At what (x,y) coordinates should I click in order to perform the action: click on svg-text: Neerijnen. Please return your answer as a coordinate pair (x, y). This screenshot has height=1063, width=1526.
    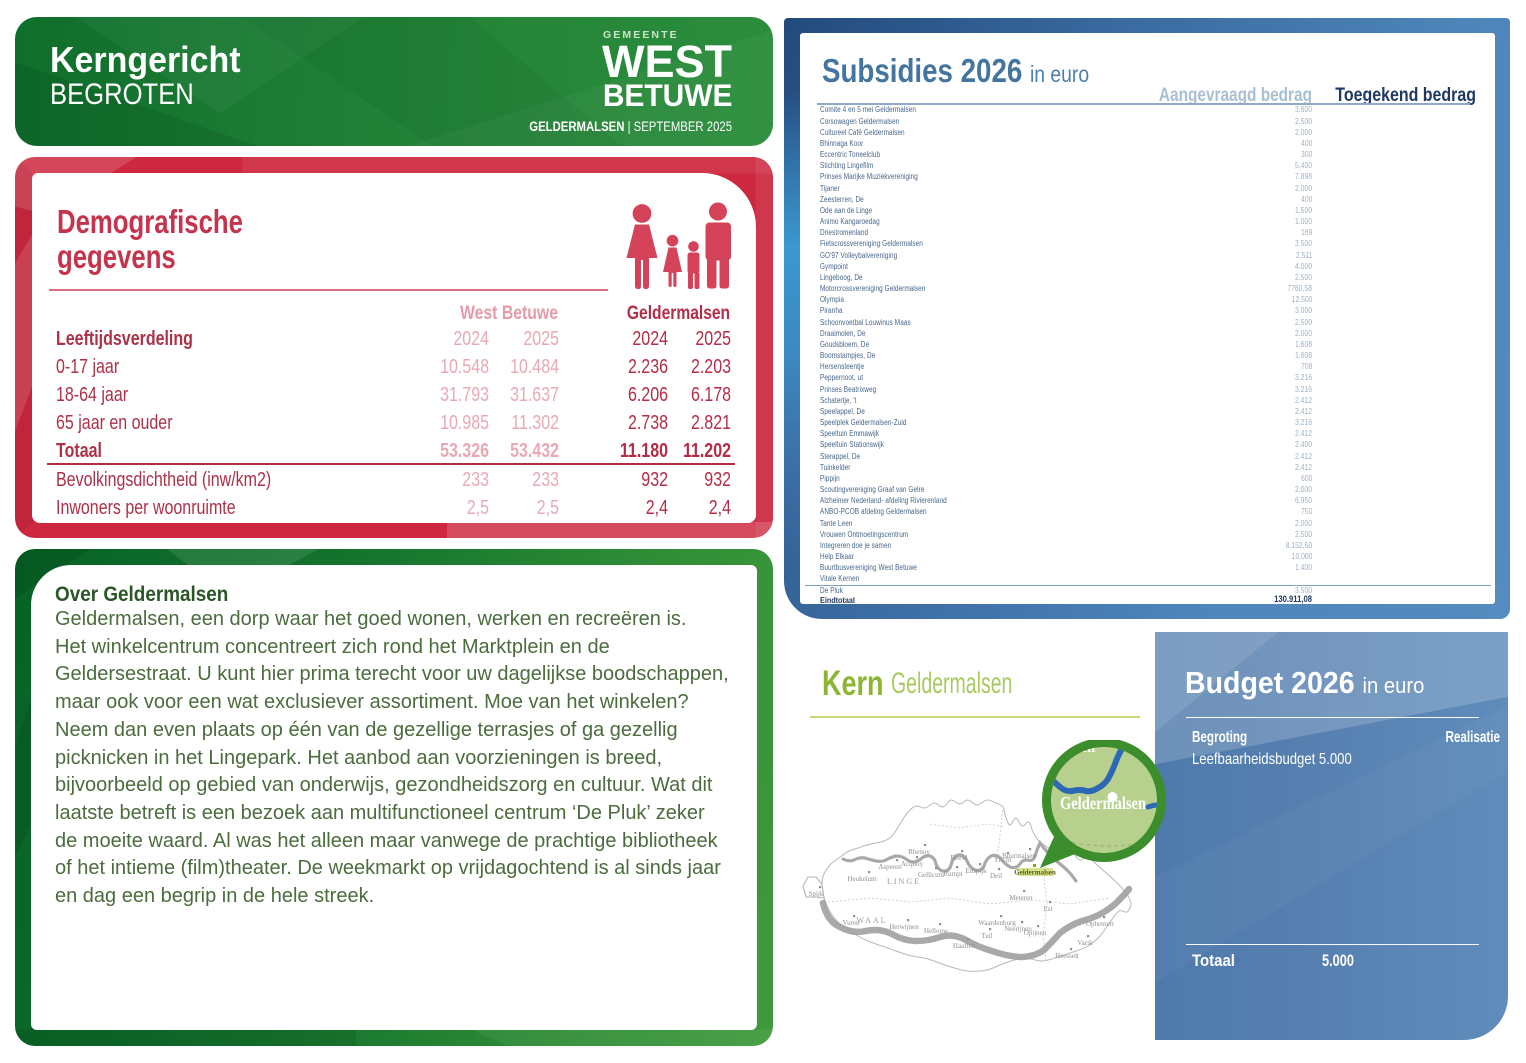
    Looking at the image, I should click on (1018, 929).